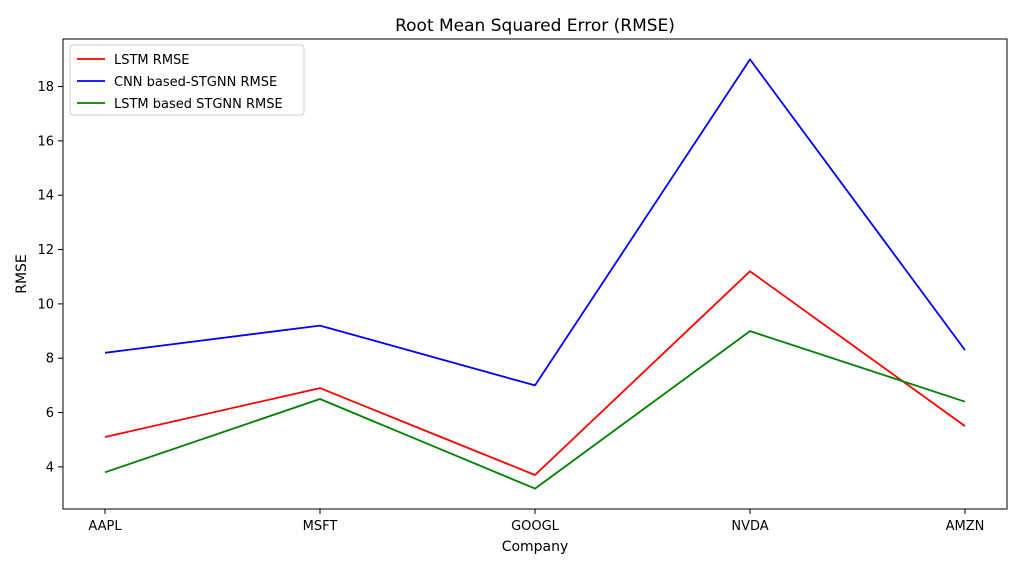 The width and height of the screenshot is (1031, 571). What do you see at coordinates (45, 87) in the screenshot?
I see `y-tick-label: 18` at bounding box center [45, 87].